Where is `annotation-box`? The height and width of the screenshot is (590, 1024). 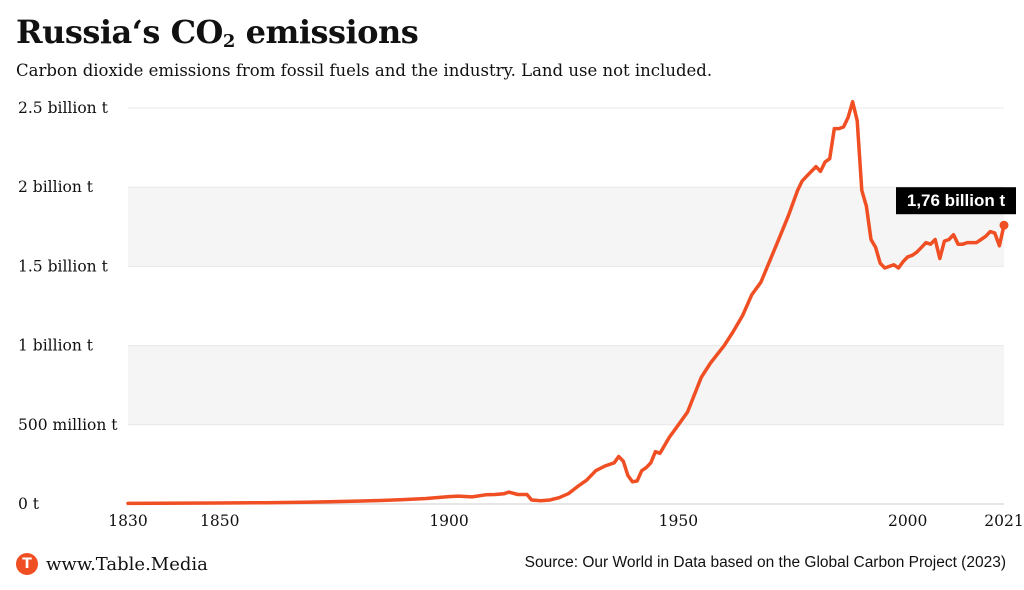
annotation-box is located at coordinates (956, 201).